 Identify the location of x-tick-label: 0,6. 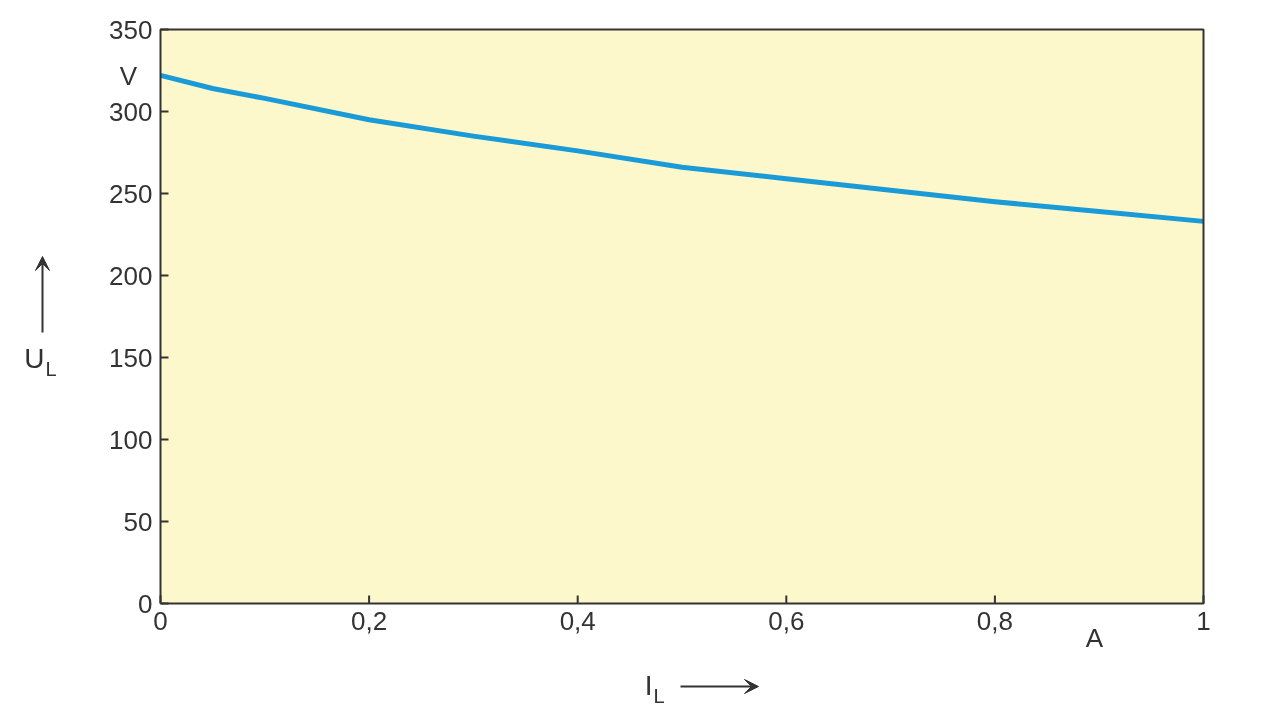
(786, 620).